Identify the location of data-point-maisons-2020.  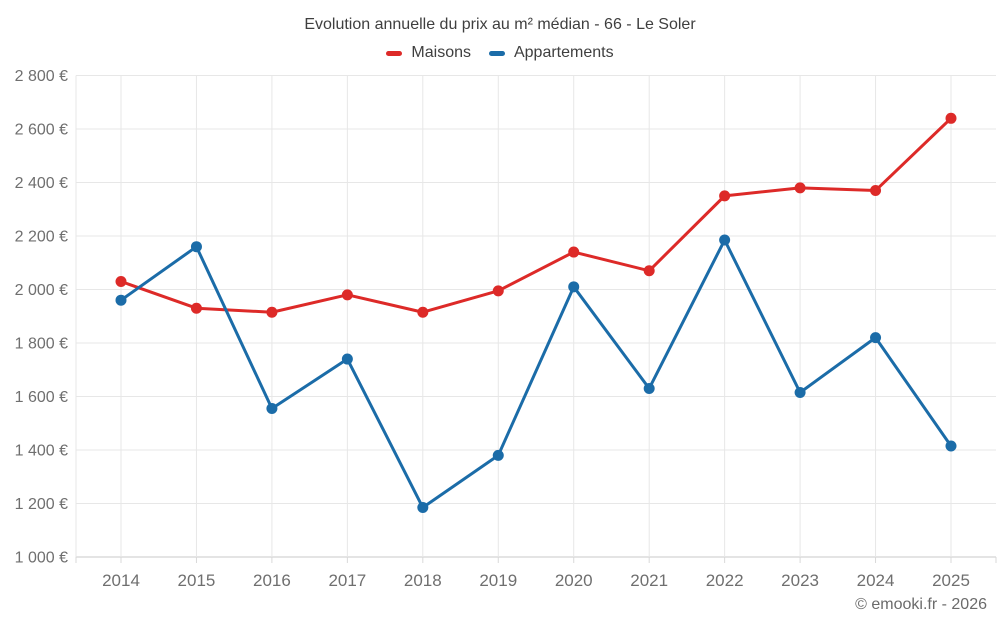
(574, 252).